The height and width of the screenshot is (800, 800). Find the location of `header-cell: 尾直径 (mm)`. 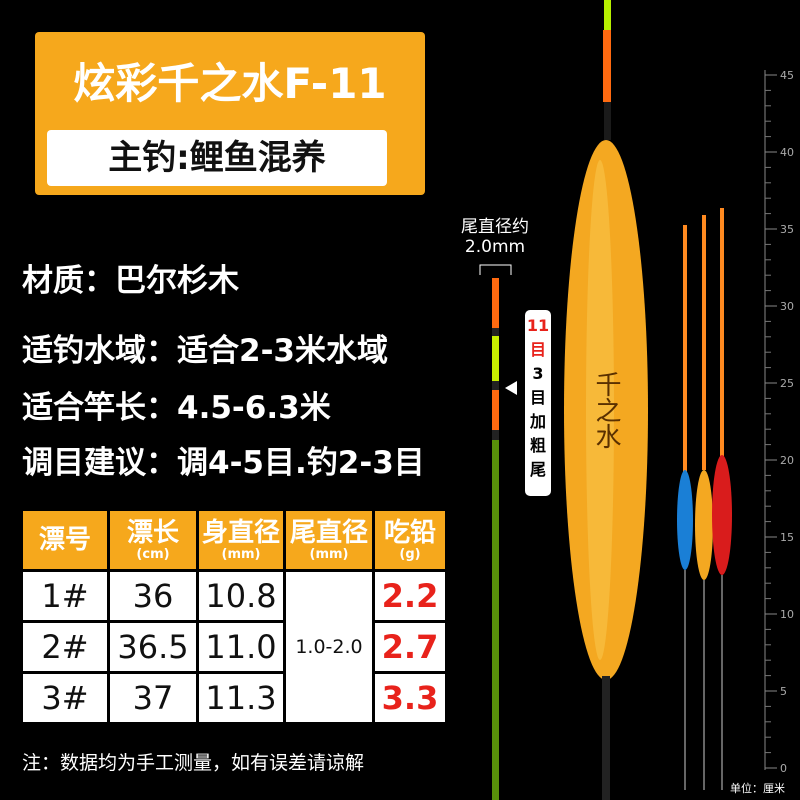

header-cell: 尾直径 (mm) is located at coordinates (329, 540).